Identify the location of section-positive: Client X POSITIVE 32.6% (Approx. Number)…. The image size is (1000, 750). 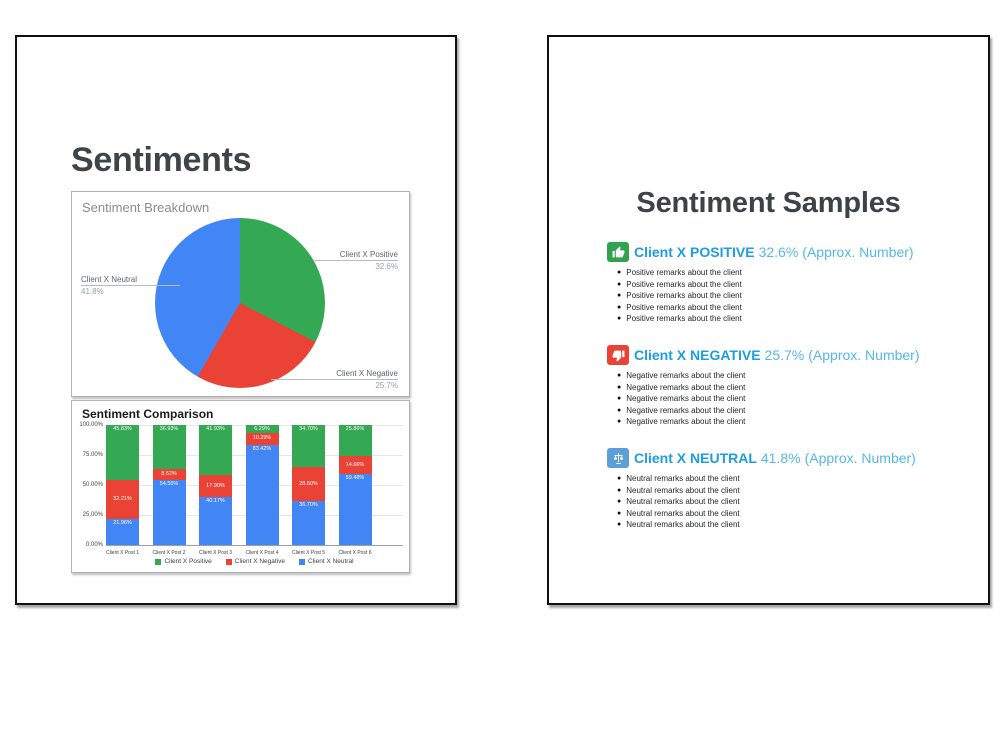
(789, 283).